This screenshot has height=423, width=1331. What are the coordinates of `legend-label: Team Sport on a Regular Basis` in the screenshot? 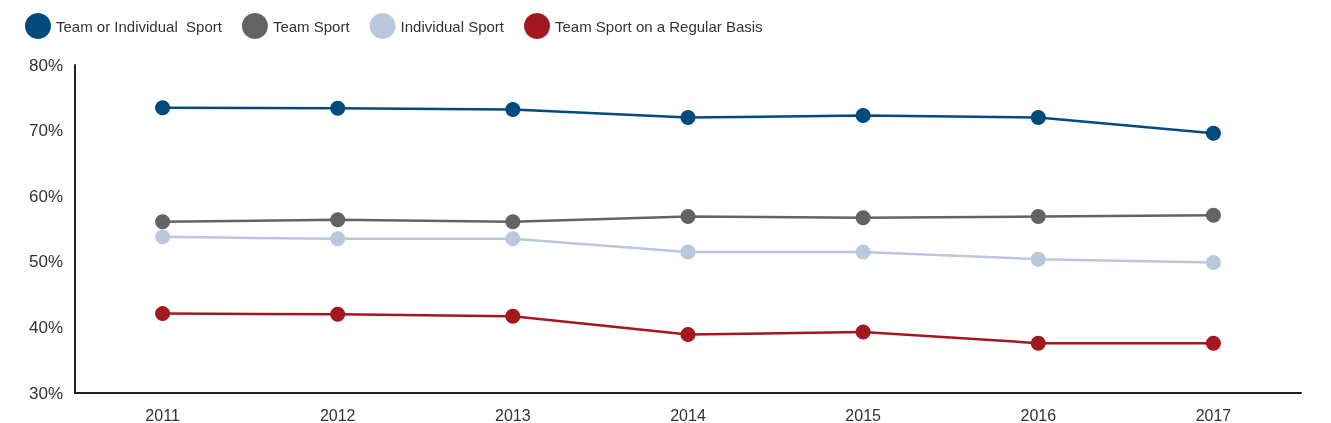 It's located at (659, 26).